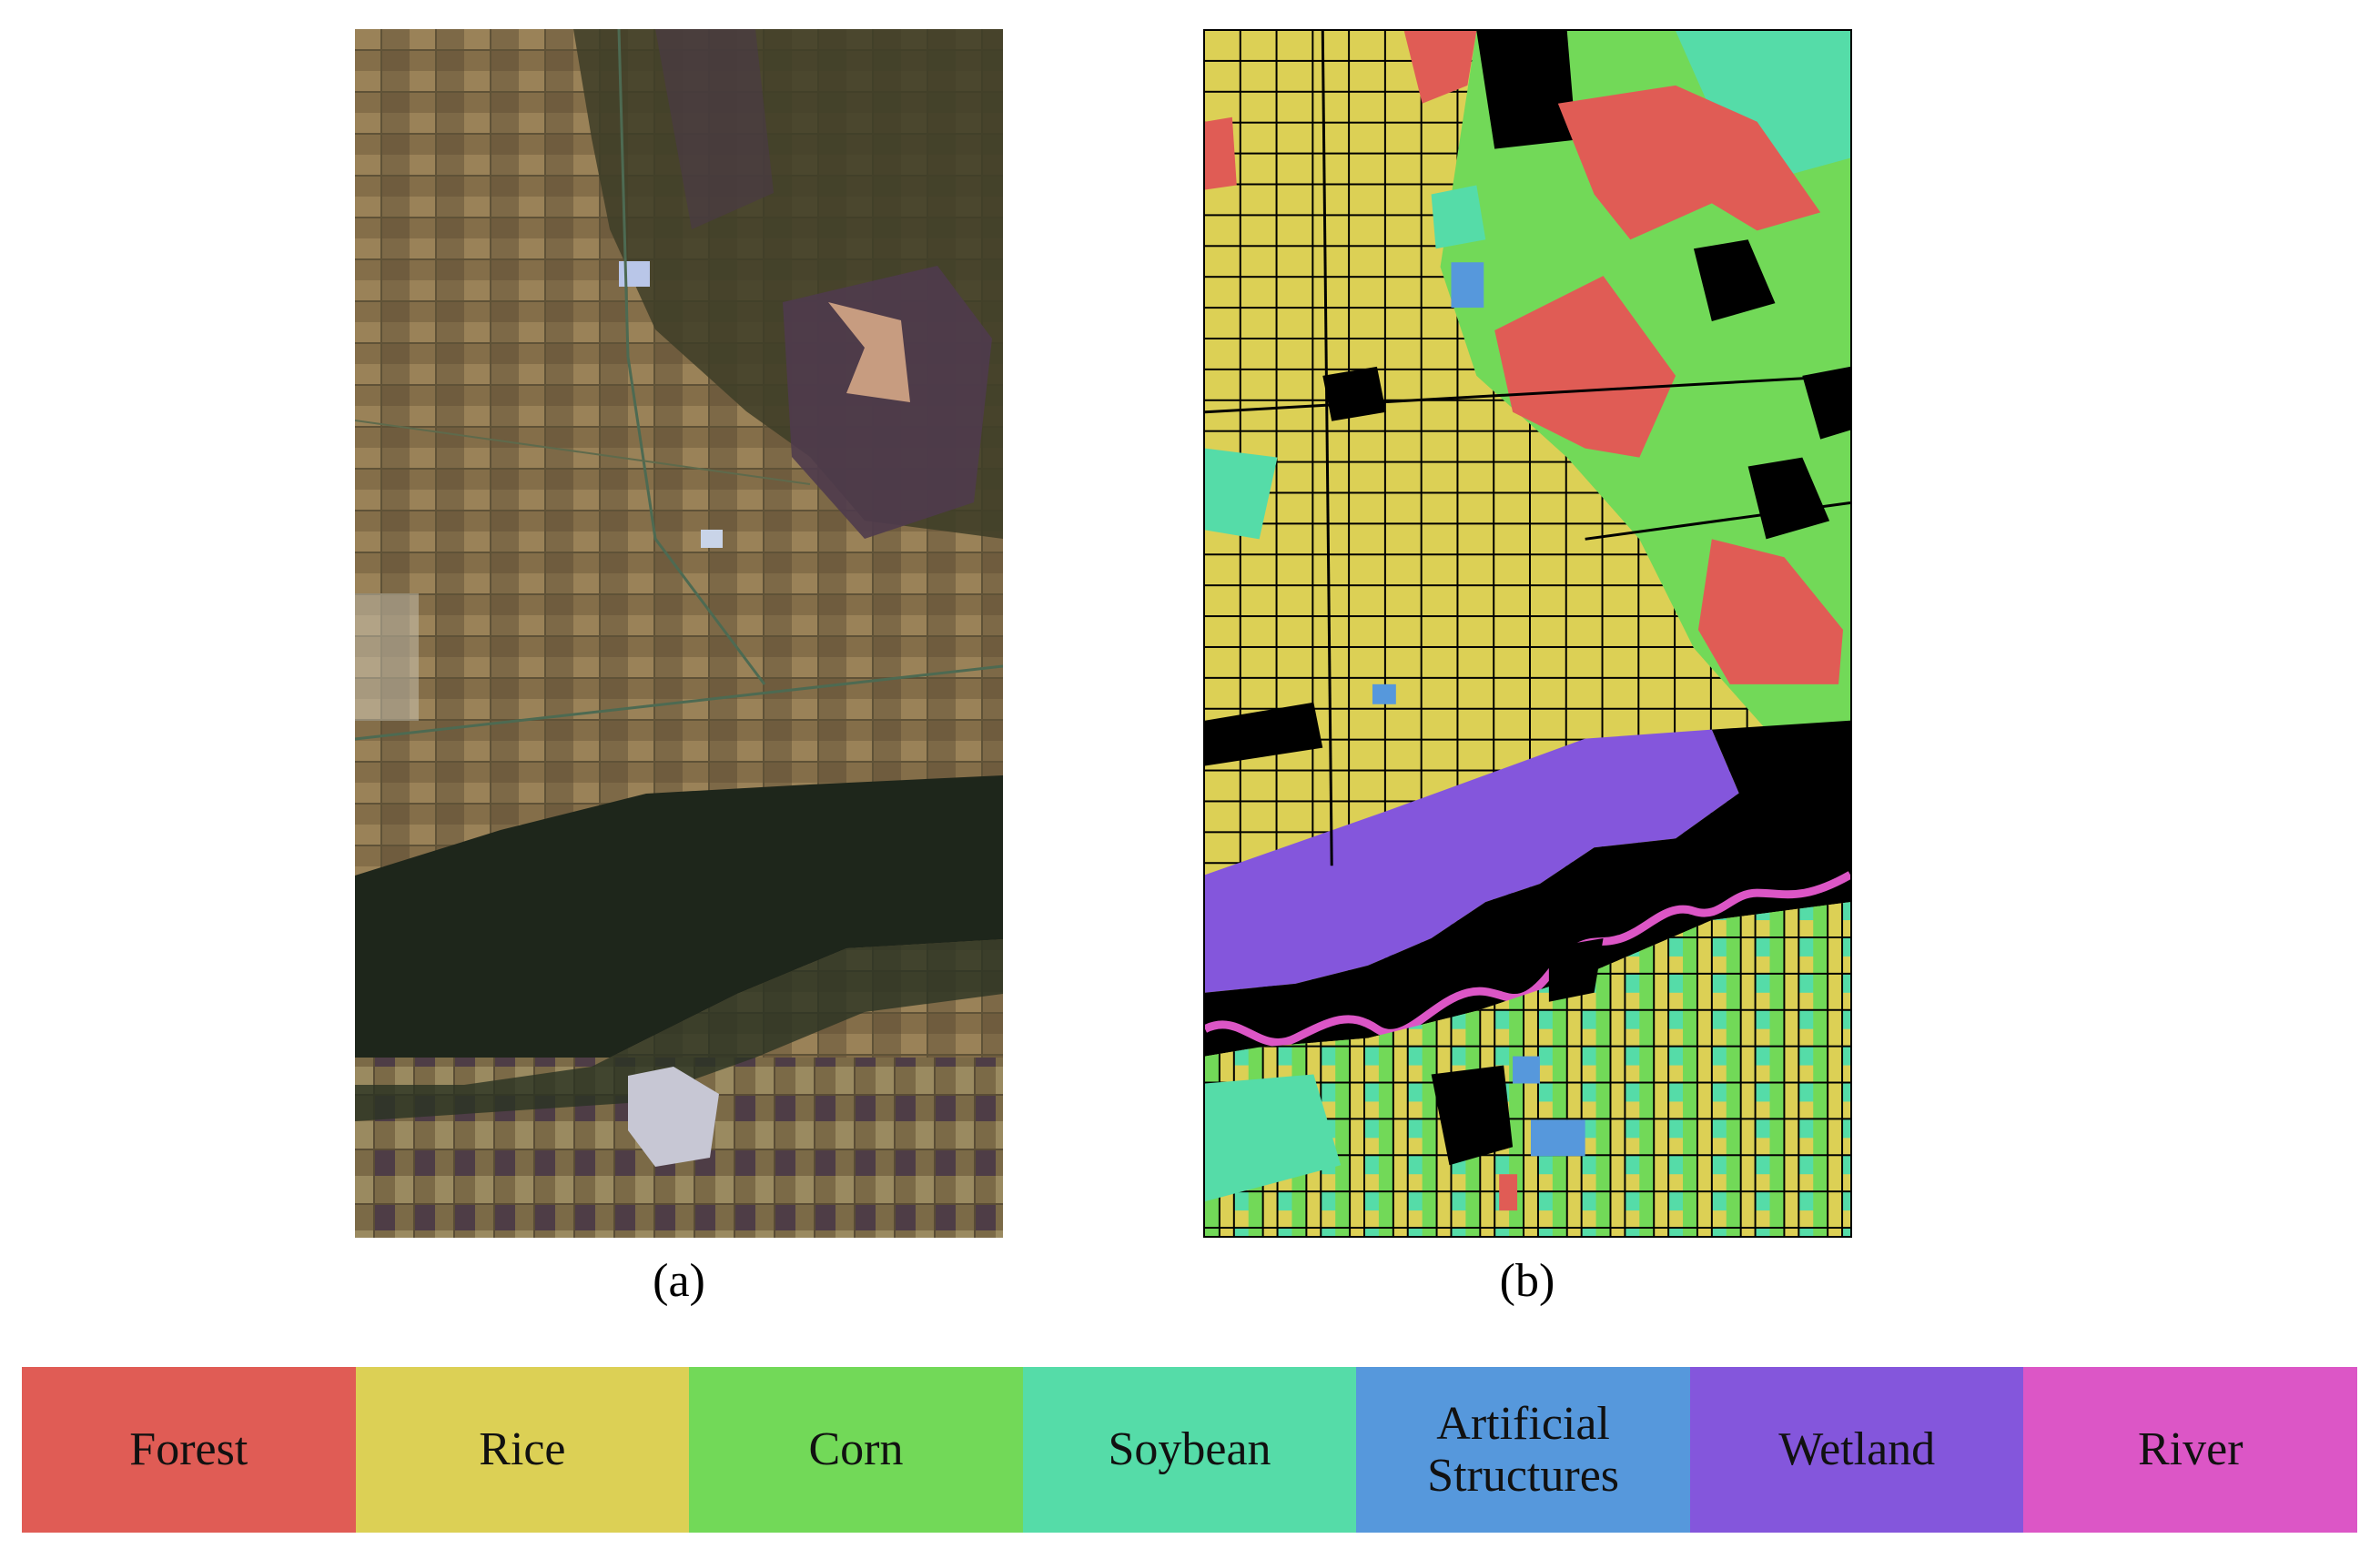 Image resolution: width=2380 pixels, height=1559 pixels. What do you see at coordinates (1523, 1423) in the screenshot?
I see `legend-label-line-1: Artificial` at bounding box center [1523, 1423].